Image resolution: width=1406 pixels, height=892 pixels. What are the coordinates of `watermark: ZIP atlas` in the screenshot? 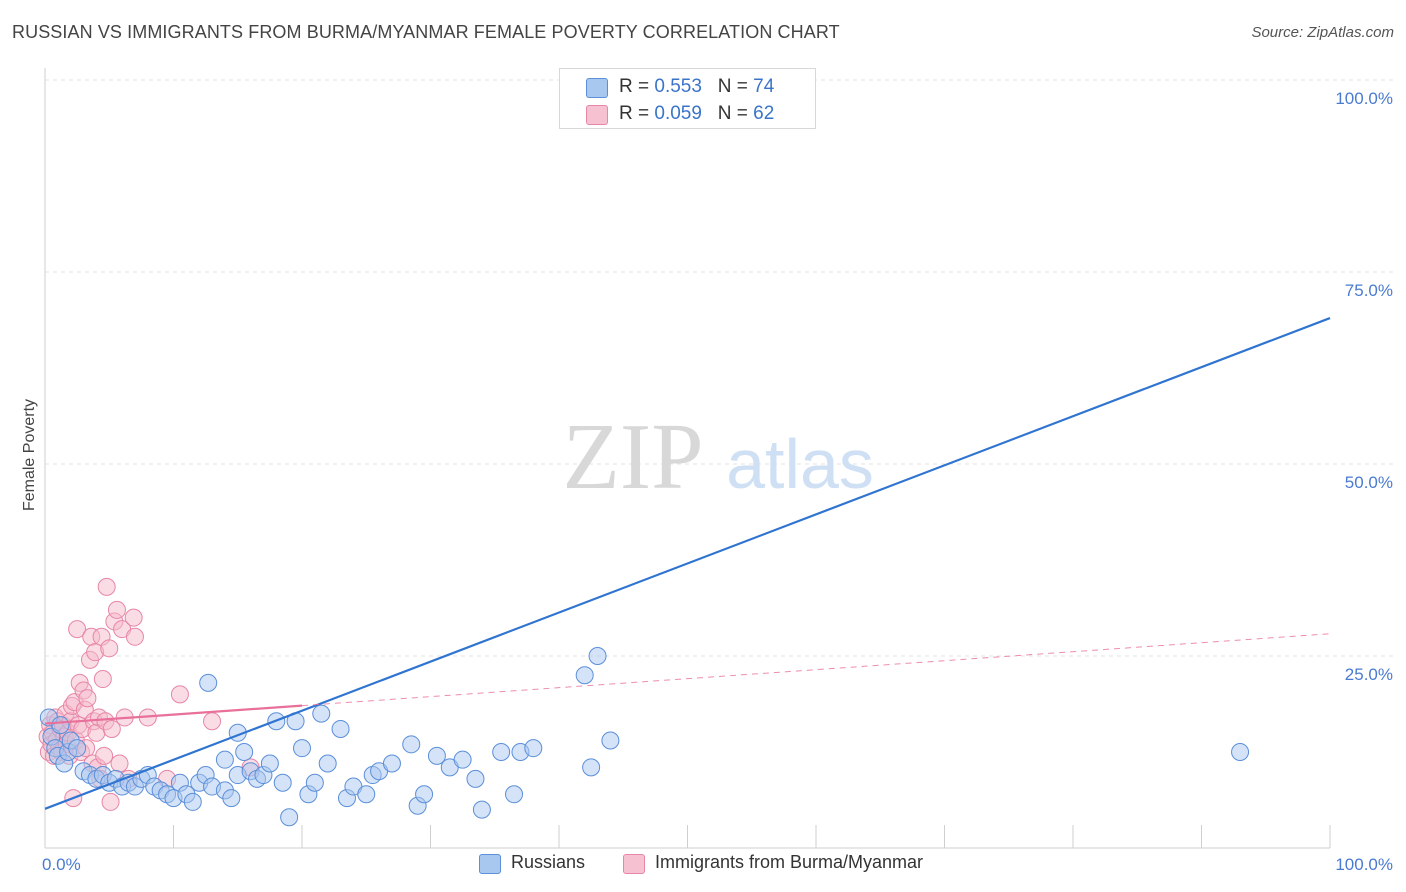 It's located at (718, 457).